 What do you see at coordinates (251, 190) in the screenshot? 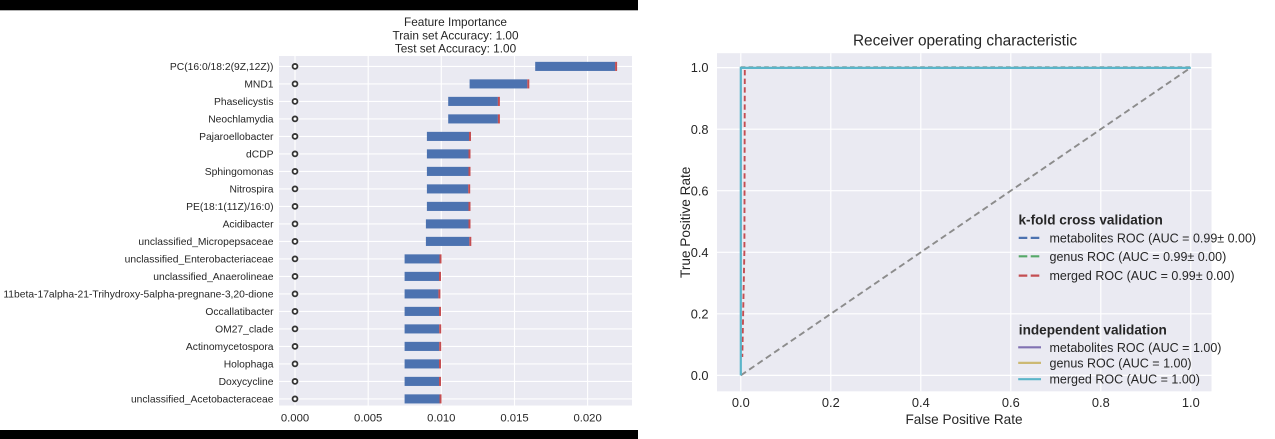
I see `svg-text: Nitrospira` at bounding box center [251, 190].